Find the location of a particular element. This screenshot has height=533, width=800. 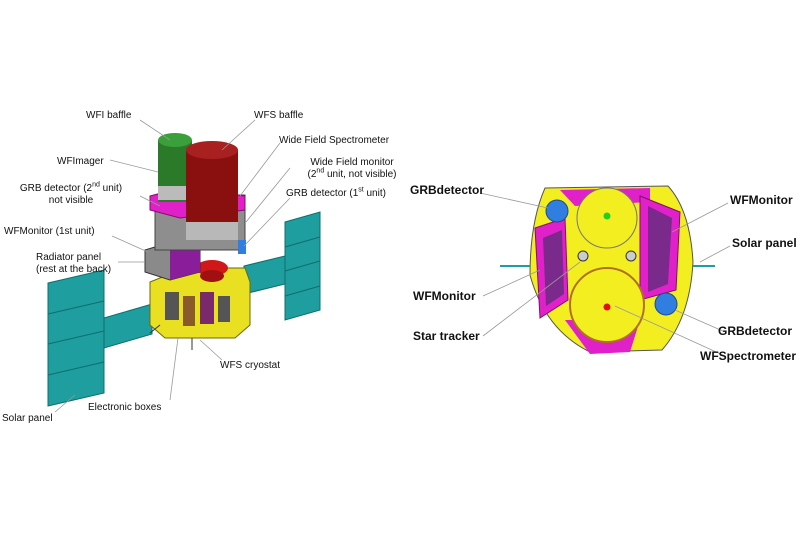

label-wfmonitor-left: WFMonitor is located at coordinates (444, 296).